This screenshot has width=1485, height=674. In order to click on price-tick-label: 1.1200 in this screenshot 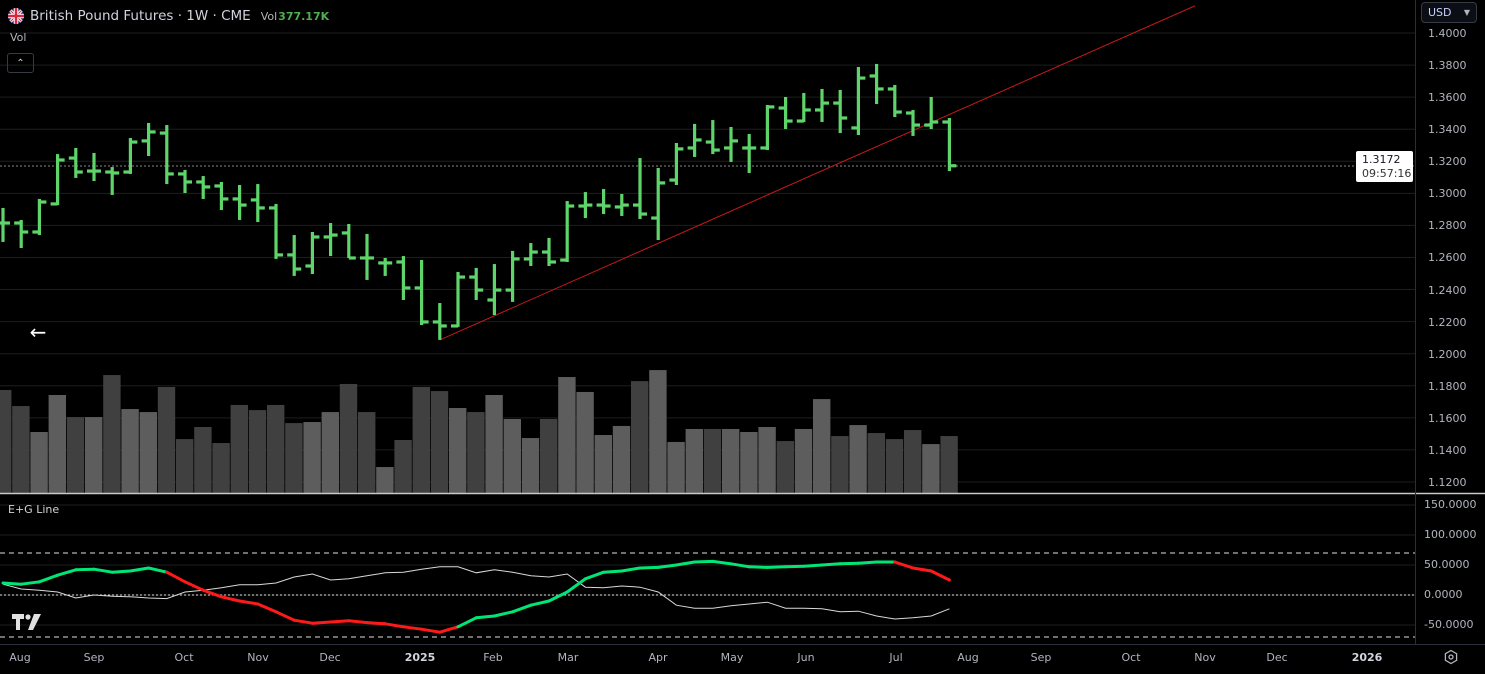, I will do `click(1447, 482)`.